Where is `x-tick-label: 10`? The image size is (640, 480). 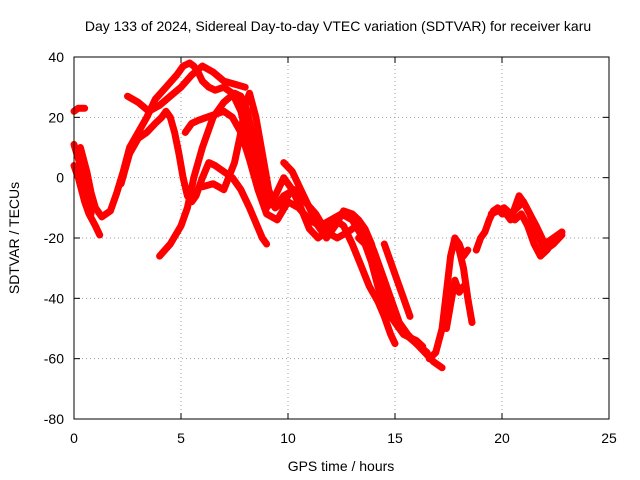
x-tick-label: 10 is located at coordinates (288, 438).